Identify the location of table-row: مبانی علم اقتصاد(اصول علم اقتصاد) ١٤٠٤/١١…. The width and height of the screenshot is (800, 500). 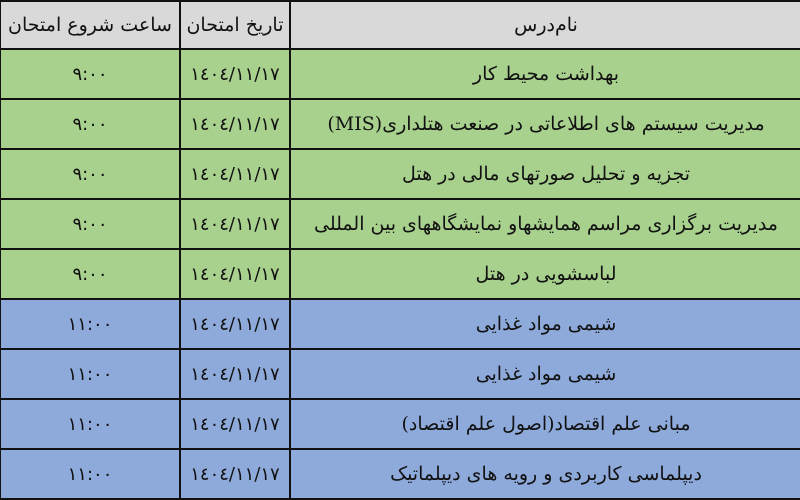
(400, 424).